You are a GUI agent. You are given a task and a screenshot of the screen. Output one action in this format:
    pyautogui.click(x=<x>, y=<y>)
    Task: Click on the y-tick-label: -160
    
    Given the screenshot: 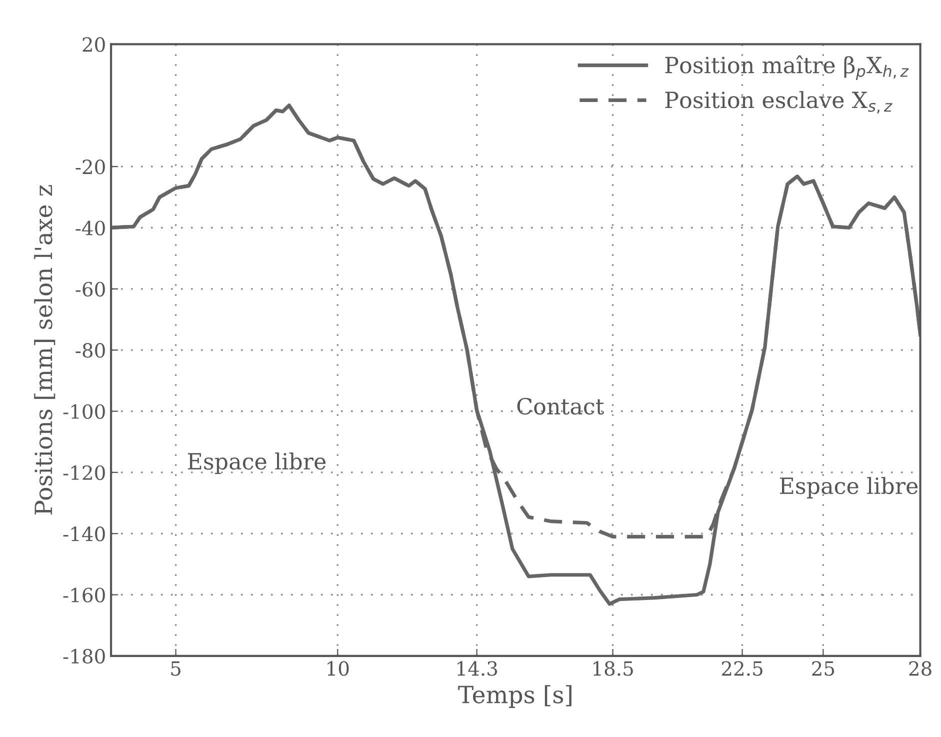 What is the action you would take?
    pyautogui.click(x=84, y=595)
    